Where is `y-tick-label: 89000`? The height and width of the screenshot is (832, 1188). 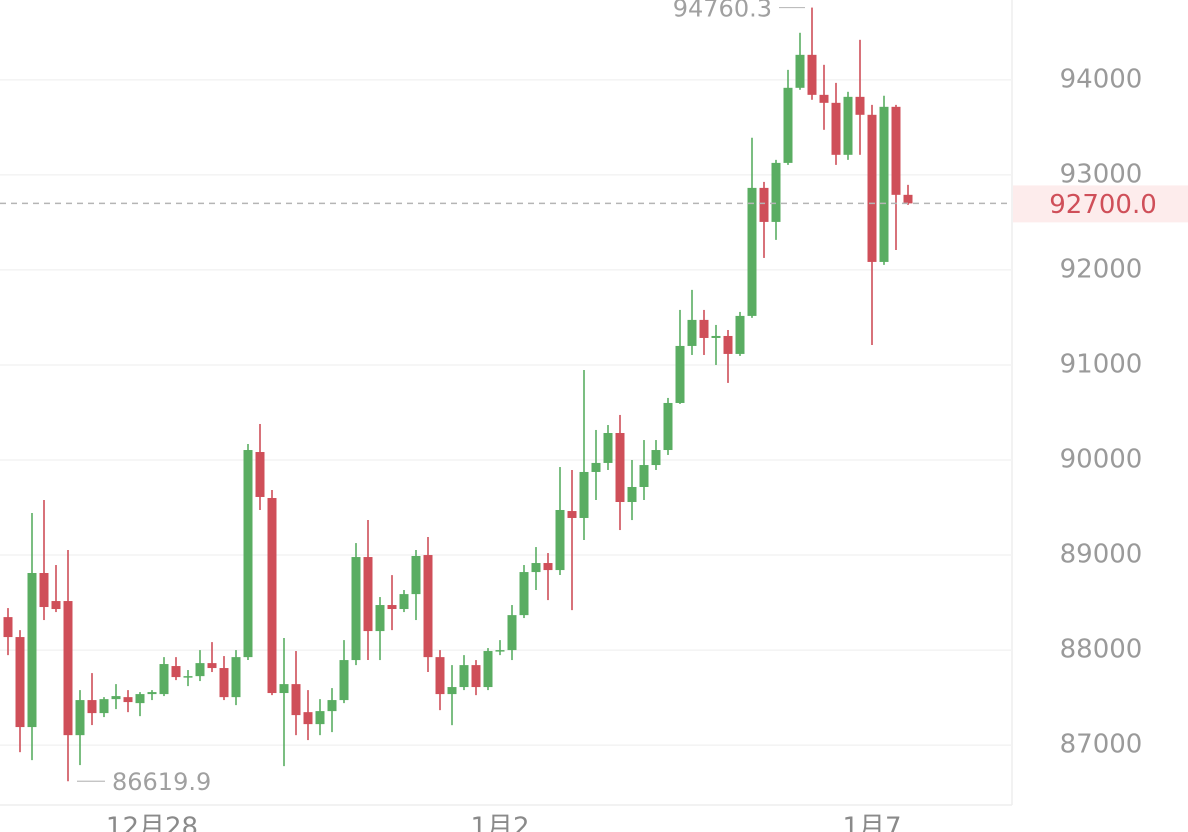
y-tick-label: 89000 is located at coordinates (1101, 555).